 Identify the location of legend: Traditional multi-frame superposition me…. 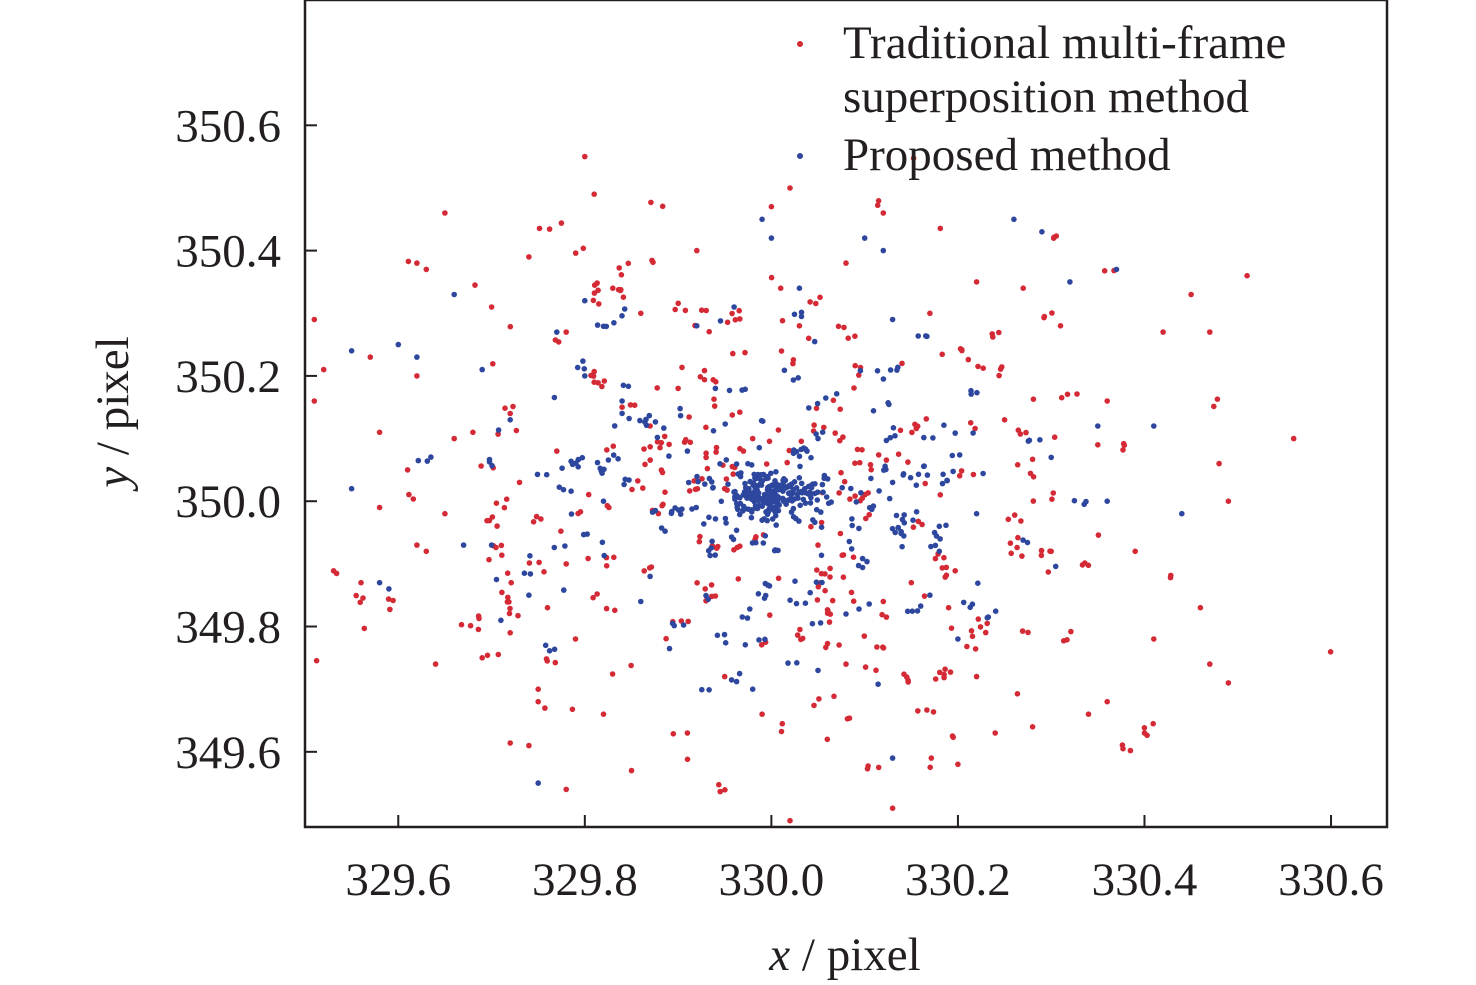
(1041, 99).